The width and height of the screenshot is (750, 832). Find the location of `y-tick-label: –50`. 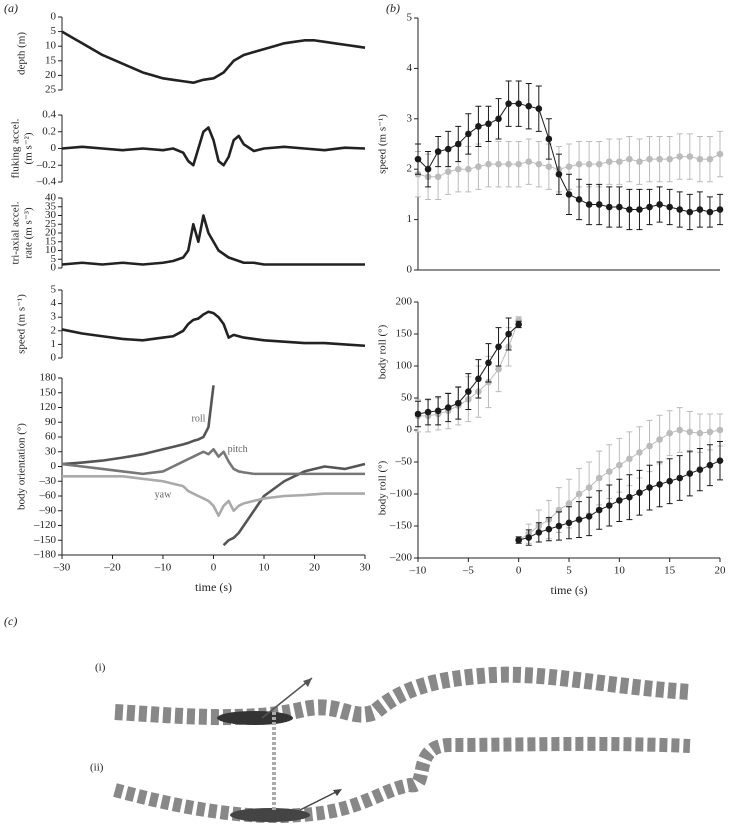

y-tick-label: –50 is located at coordinates (404, 462).